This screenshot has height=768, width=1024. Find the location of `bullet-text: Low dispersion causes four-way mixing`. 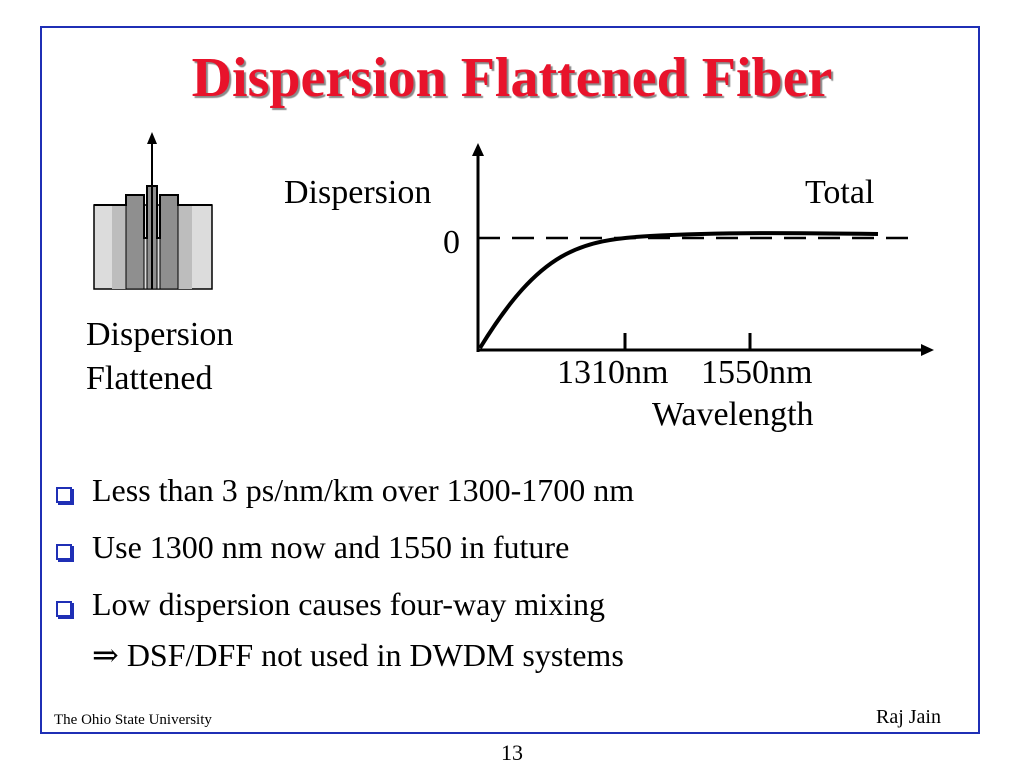

bullet-text: Low dispersion causes four-way mixing is located at coordinates (349, 604).